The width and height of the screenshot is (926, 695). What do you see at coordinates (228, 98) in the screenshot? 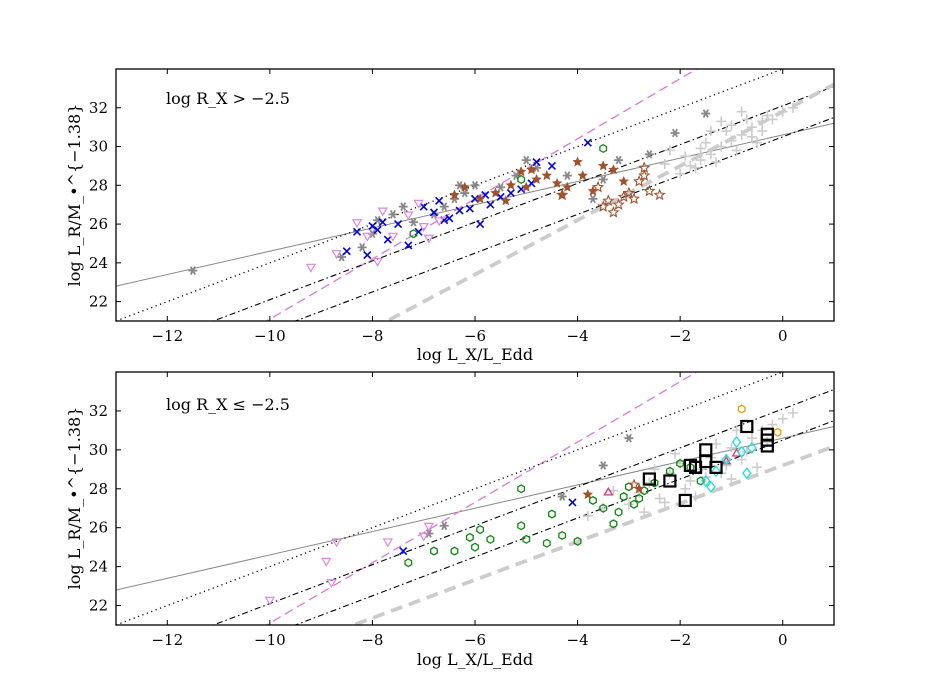
I see `top-annotation: log R_X > −2.5` at bounding box center [228, 98].